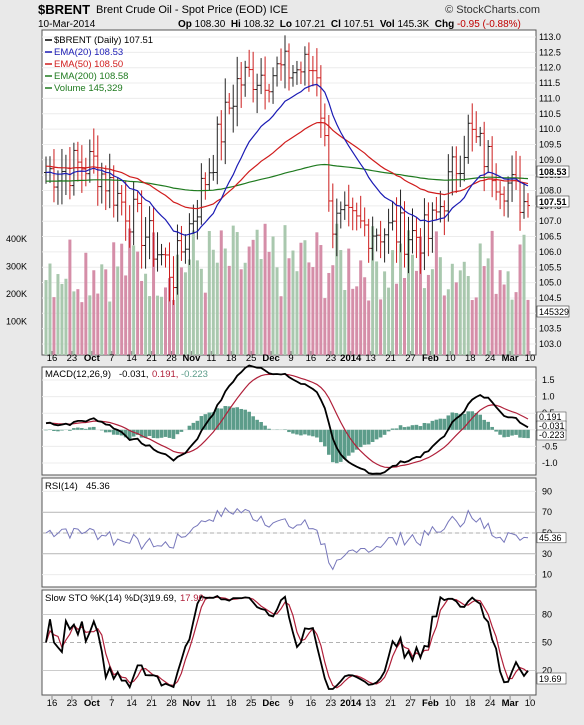 Image resolution: width=584 pixels, height=725 pixels. What do you see at coordinates (490, 703) in the screenshot?
I see `sto-x-axis-label: 24` at bounding box center [490, 703].